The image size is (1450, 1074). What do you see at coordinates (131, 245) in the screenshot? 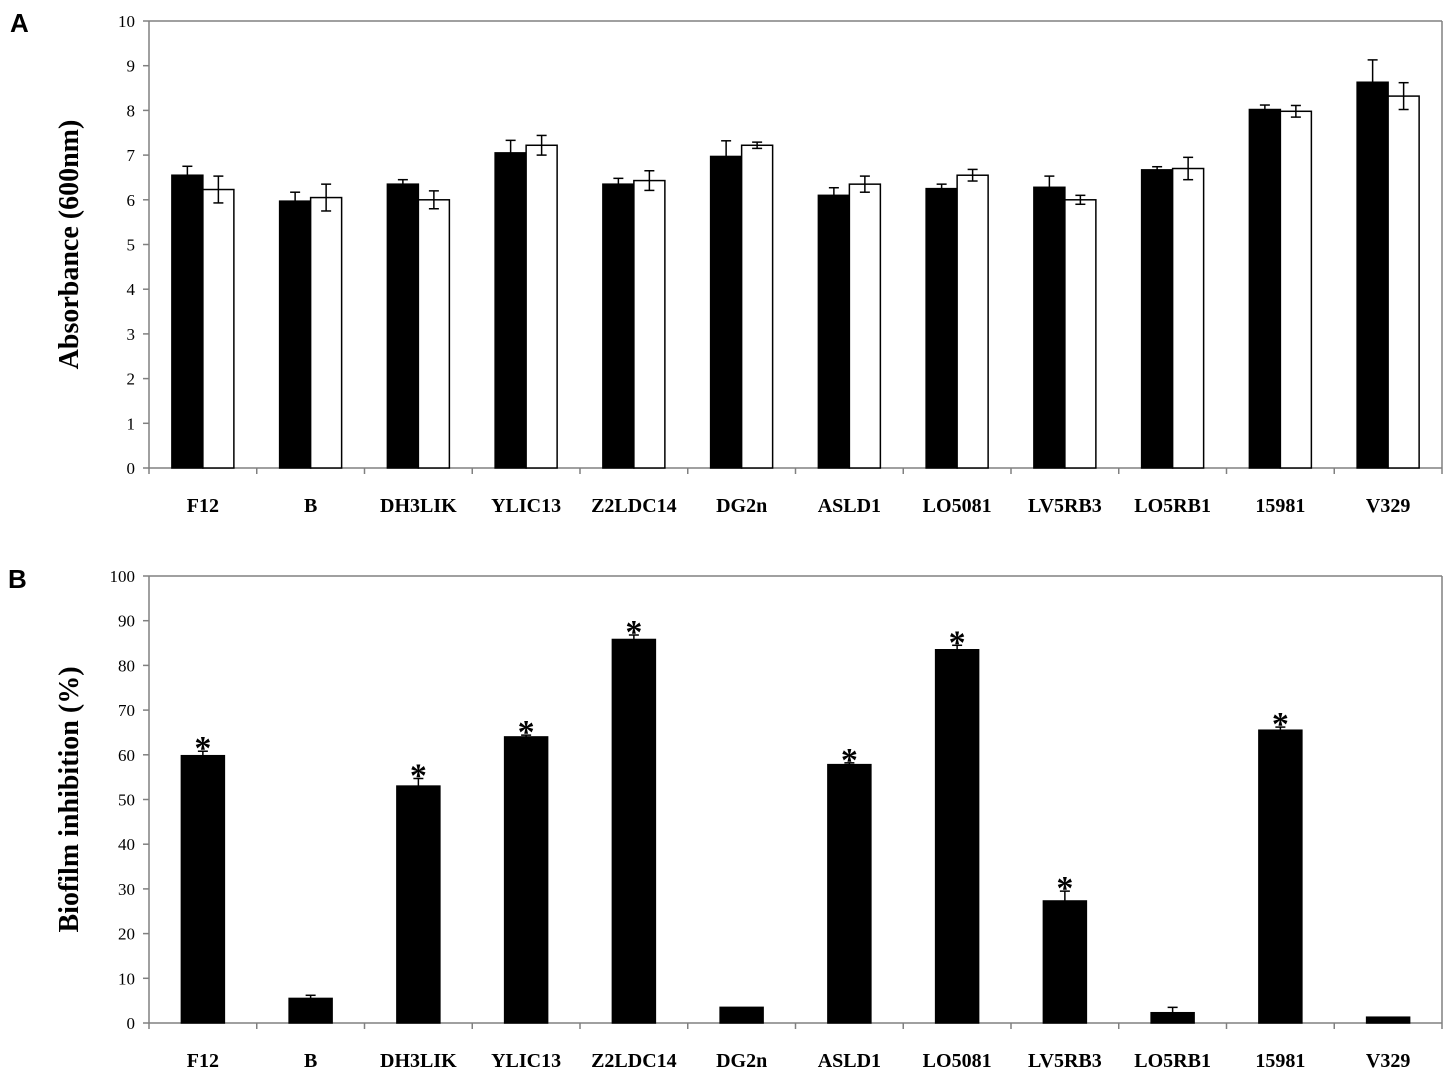
I see `y-tick-label: 5` at bounding box center [131, 245].